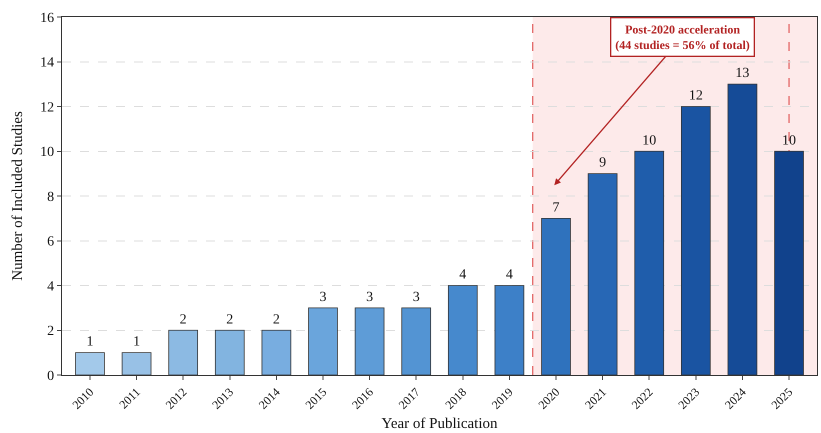  I want to click on y-tick-label: 16, so click(47, 18).